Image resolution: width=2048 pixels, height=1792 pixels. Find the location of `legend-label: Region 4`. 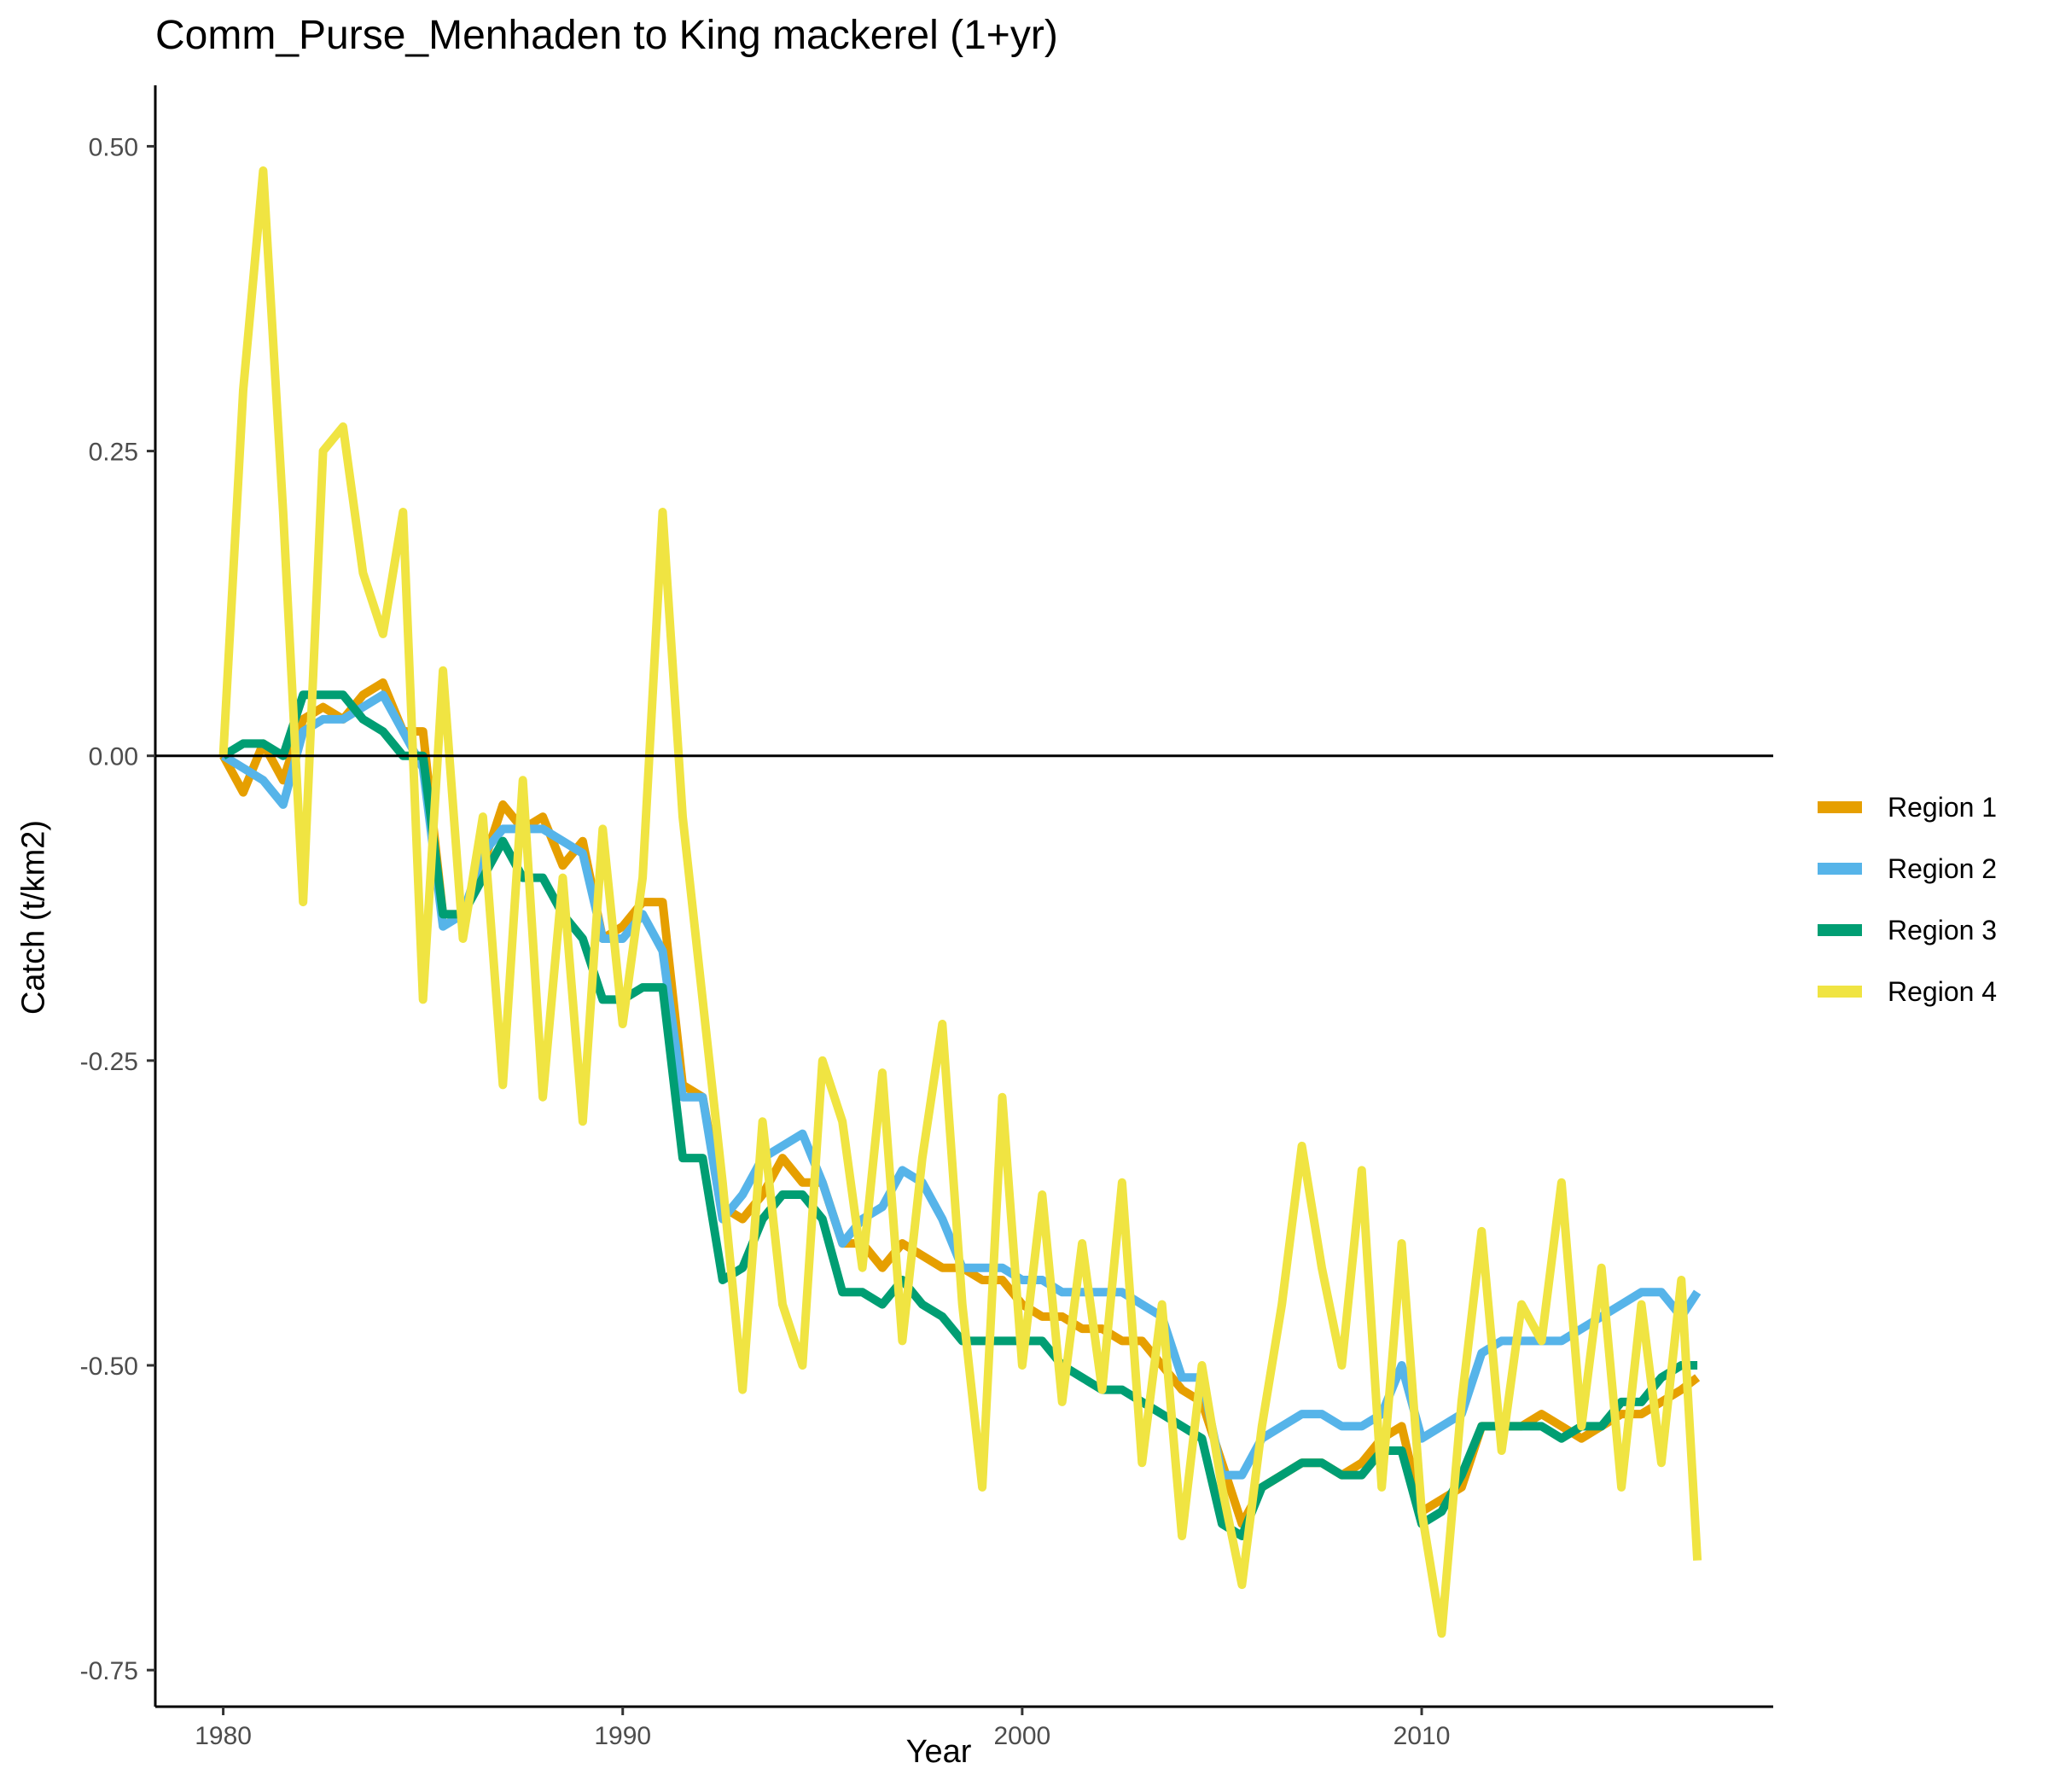

legend-label: Region 4 is located at coordinates (1943, 991).